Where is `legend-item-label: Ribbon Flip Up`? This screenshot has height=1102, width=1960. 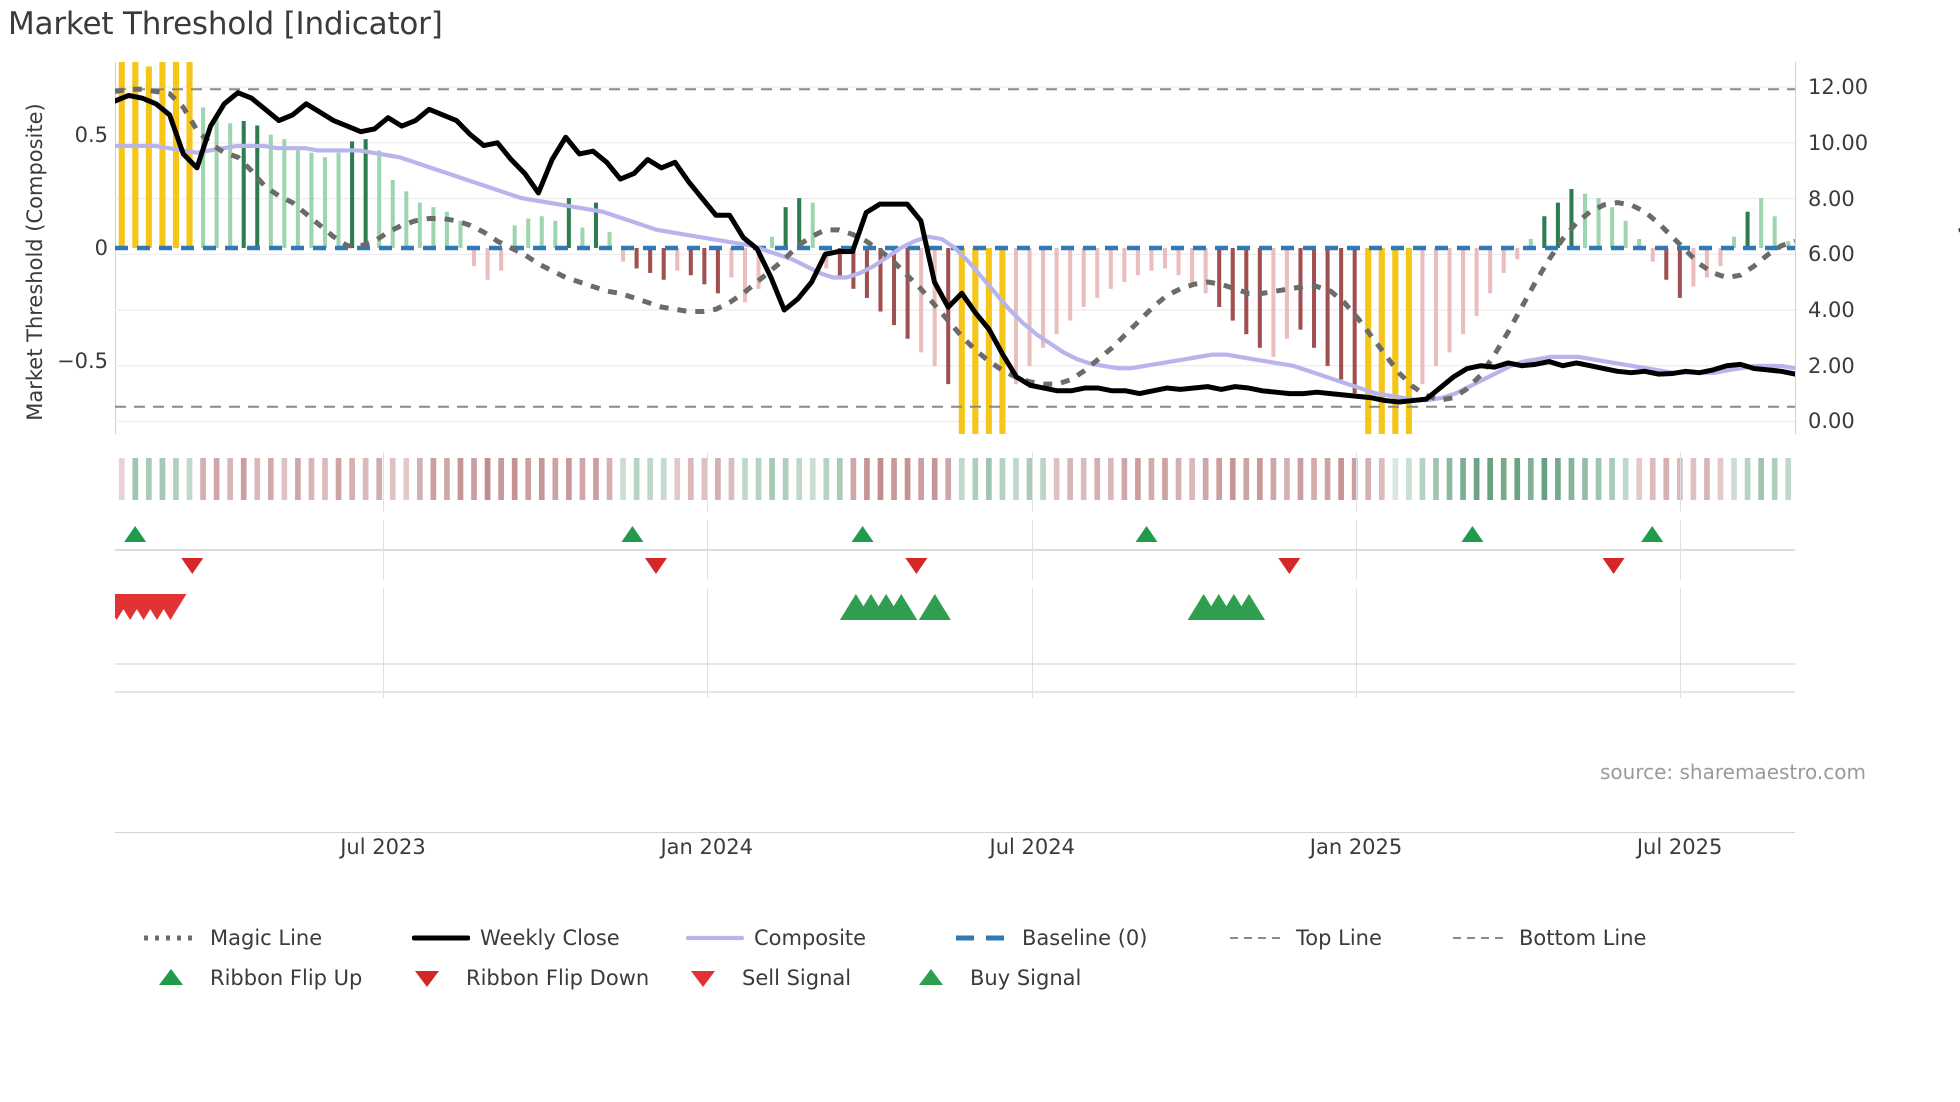 legend-item-label: Ribbon Flip Up is located at coordinates (286, 978).